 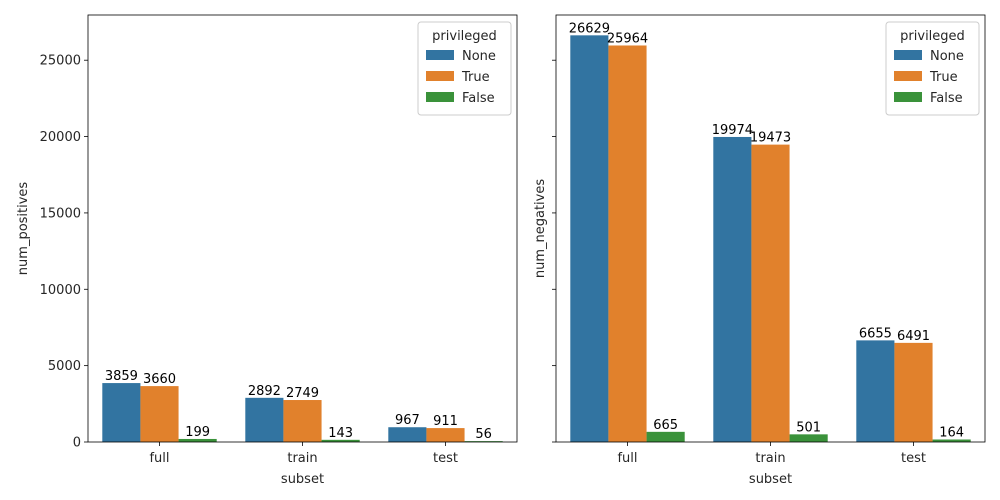 I want to click on data-label-train-true: 2749, so click(x=302, y=393).